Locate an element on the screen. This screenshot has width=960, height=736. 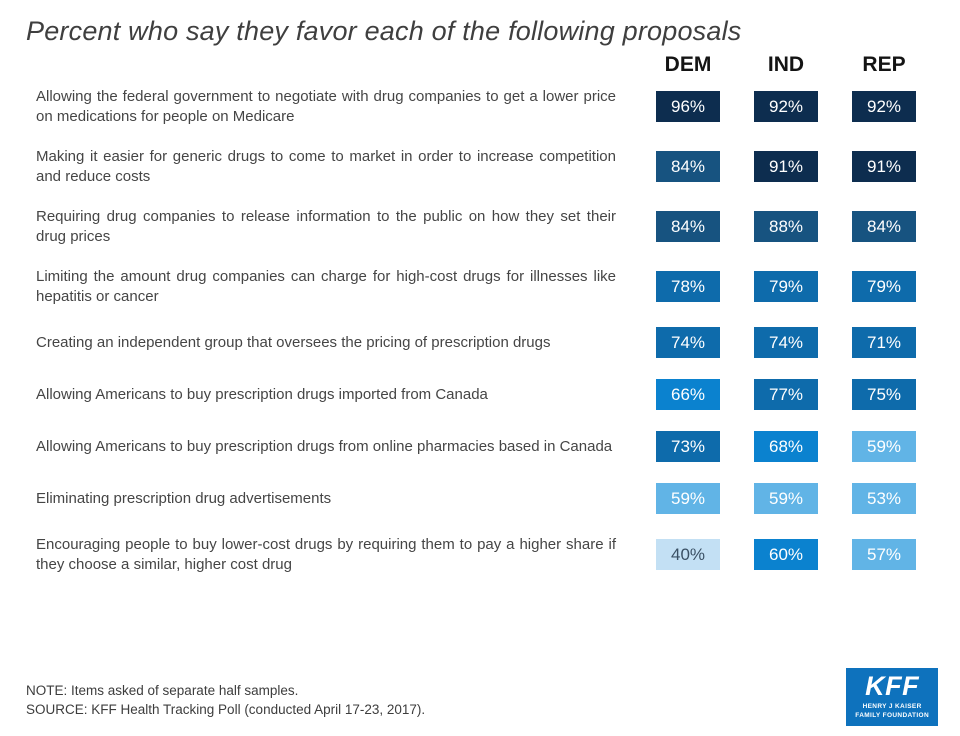
value-cell-dem: 59% is located at coordinates (688, 498).